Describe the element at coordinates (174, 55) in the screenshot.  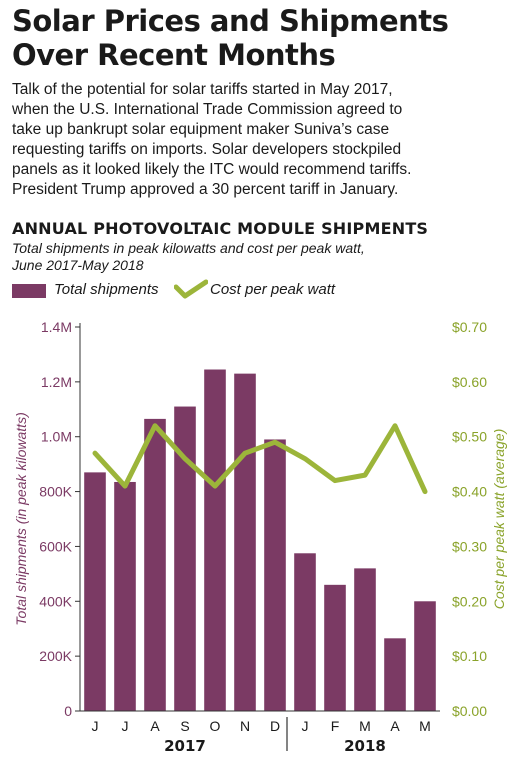
I see `title-line-2: Over Recent Months` at that location.